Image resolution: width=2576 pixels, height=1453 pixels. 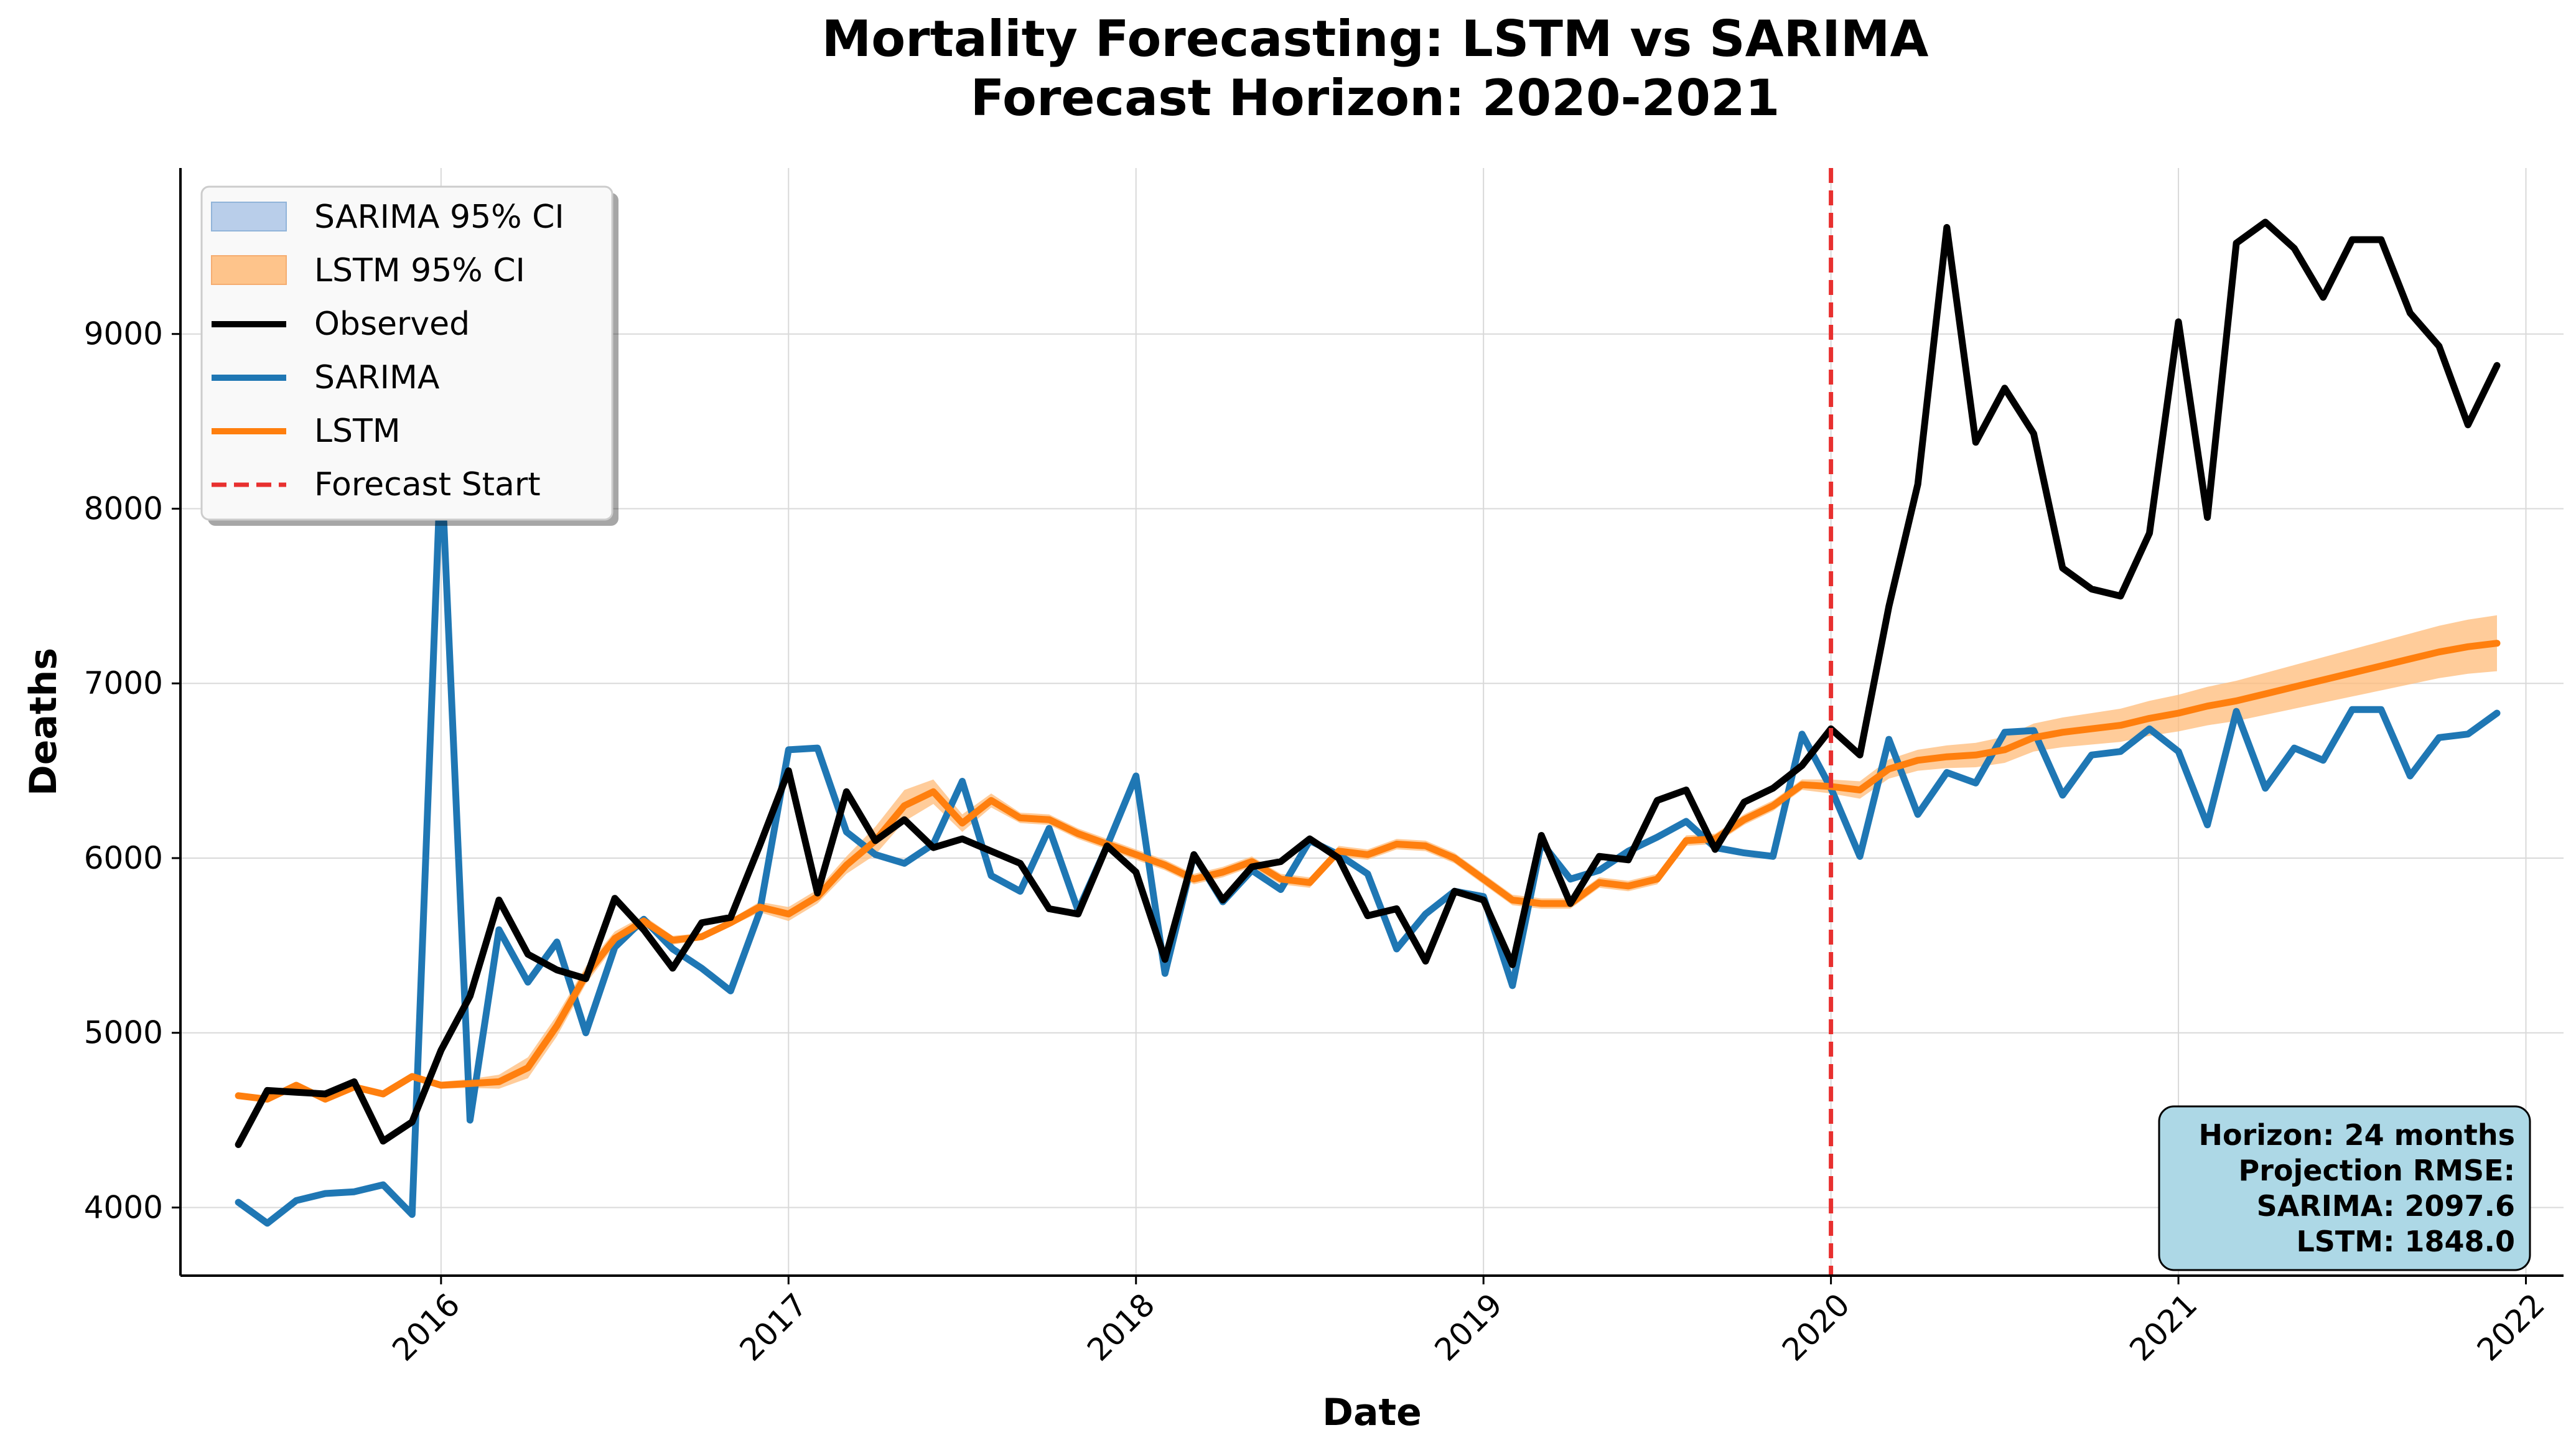 I want to click on stats-box-background, so click(x=2345, y=1188).